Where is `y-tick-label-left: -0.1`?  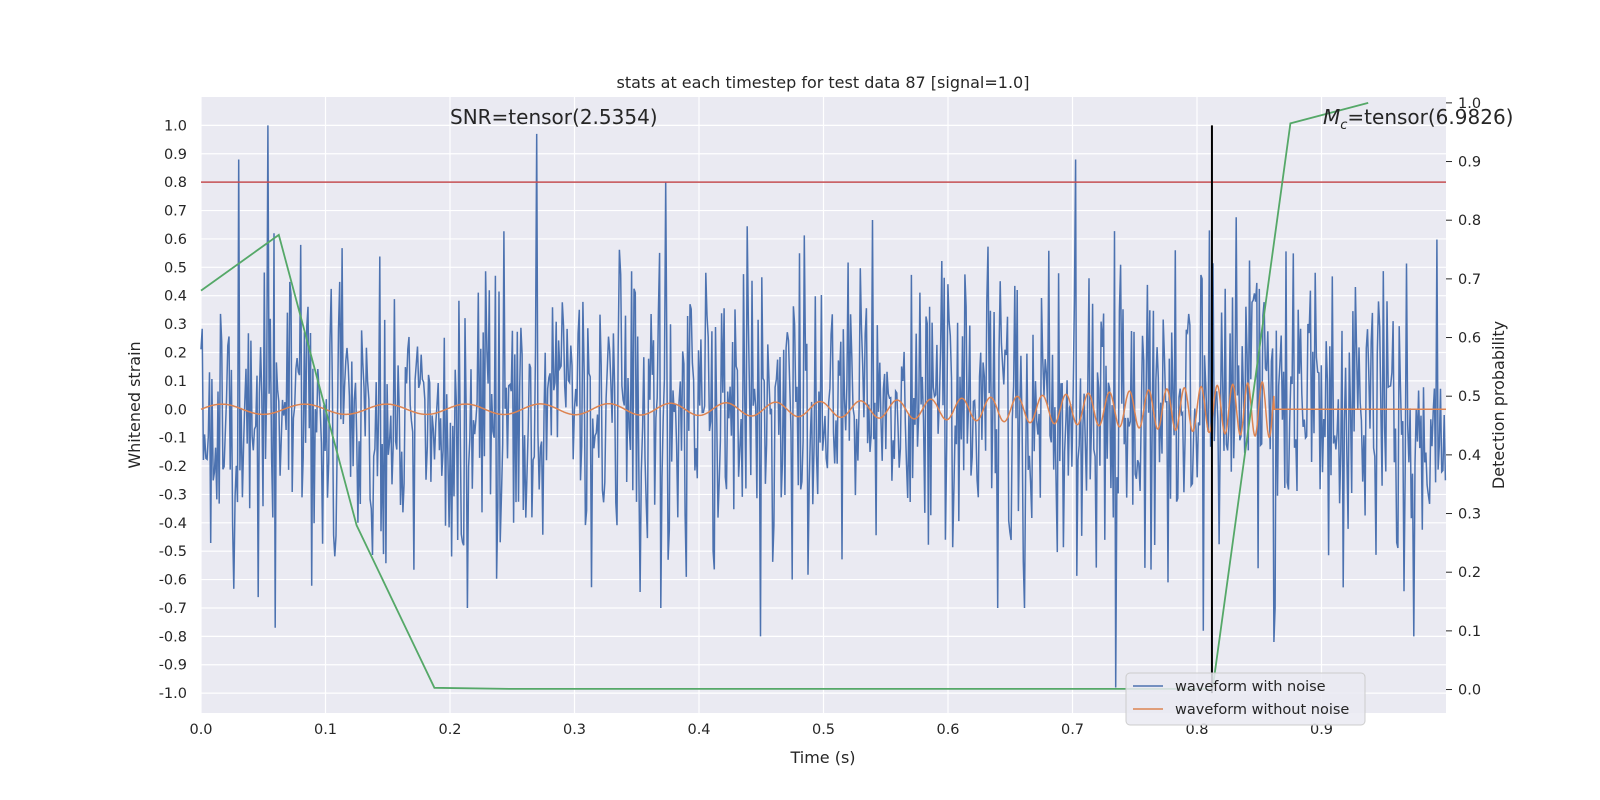
y-tick-label-left: -0.1 is located at coordinates (173, 439).